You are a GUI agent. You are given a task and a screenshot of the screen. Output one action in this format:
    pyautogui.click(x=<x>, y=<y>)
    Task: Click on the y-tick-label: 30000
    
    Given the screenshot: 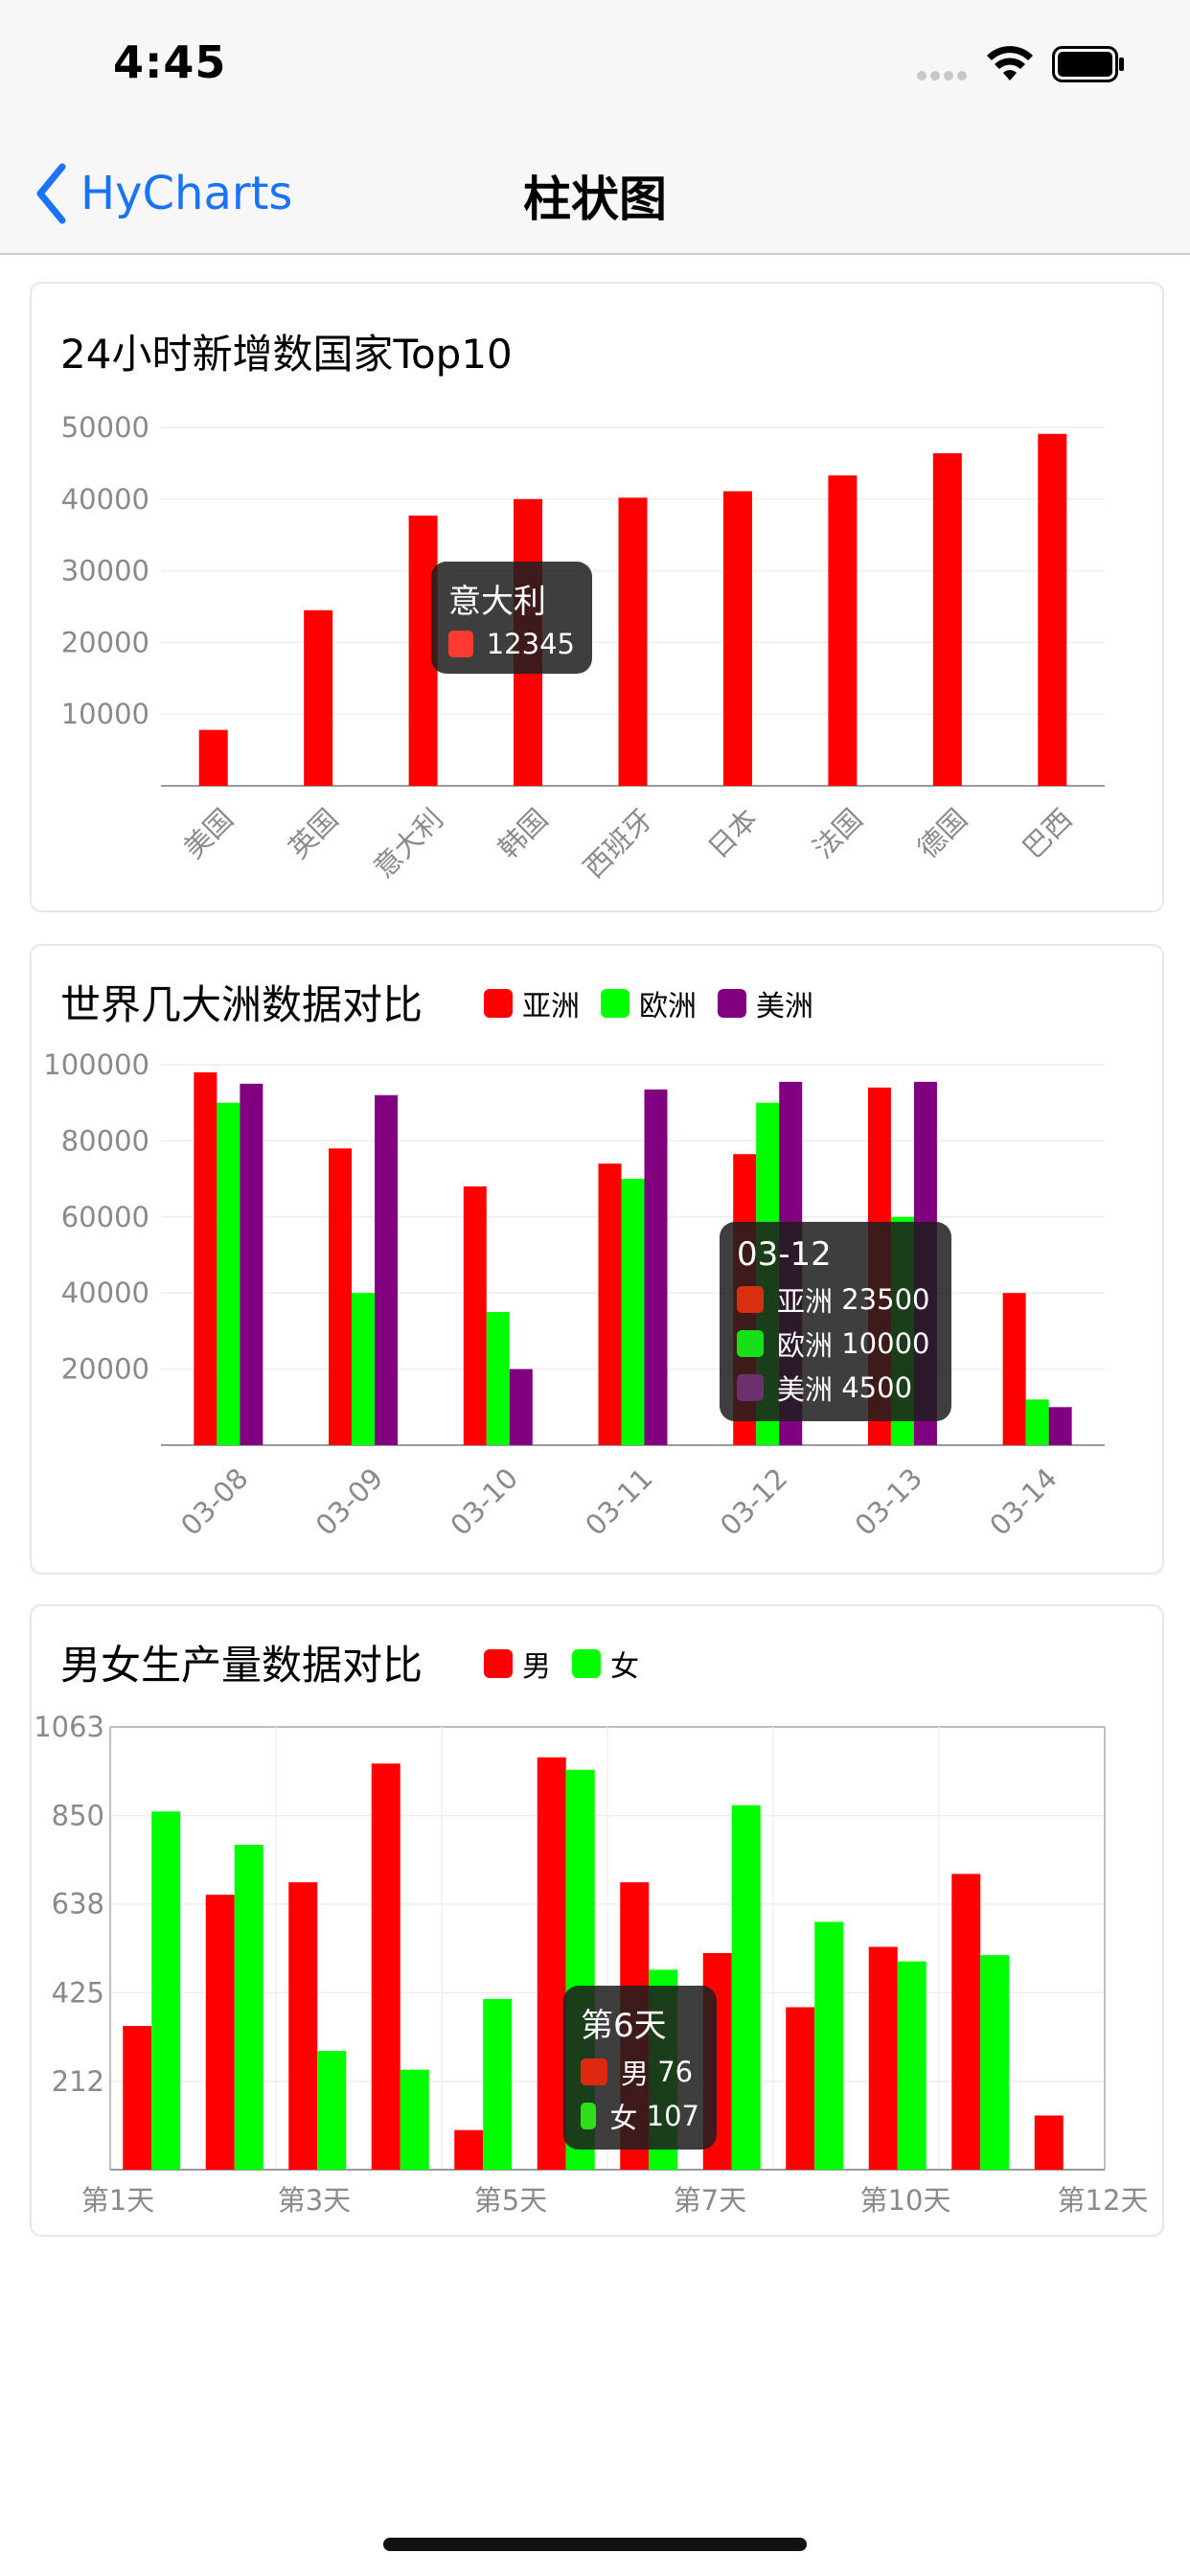 What is the action you would take?
    pyautogui.click(x=105, y=571)
    